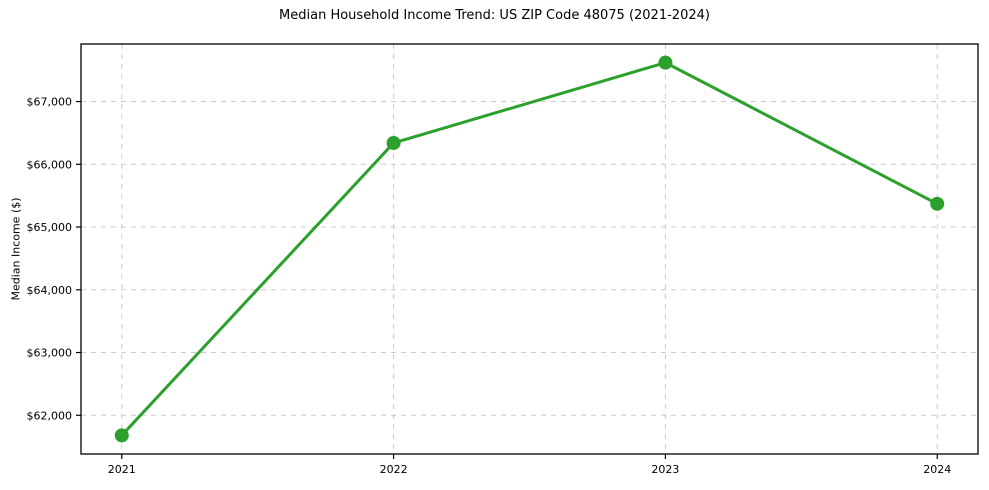 Image resolution: width=989 pixels, height=490 pixels. What do you see at coordinates (50, 353) in the screenshot?
I see `y-tick-label: $63,000` at bounding box center [50, 353].